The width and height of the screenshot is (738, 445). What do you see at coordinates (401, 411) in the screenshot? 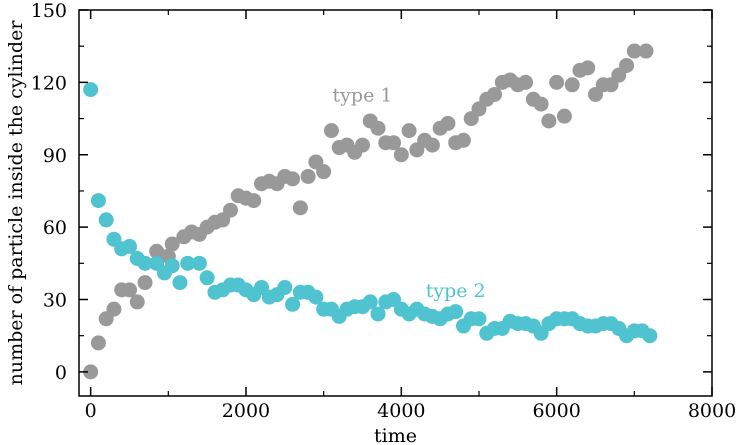
I see `x-tick-label: 4000` at bounding box center [401, 411].